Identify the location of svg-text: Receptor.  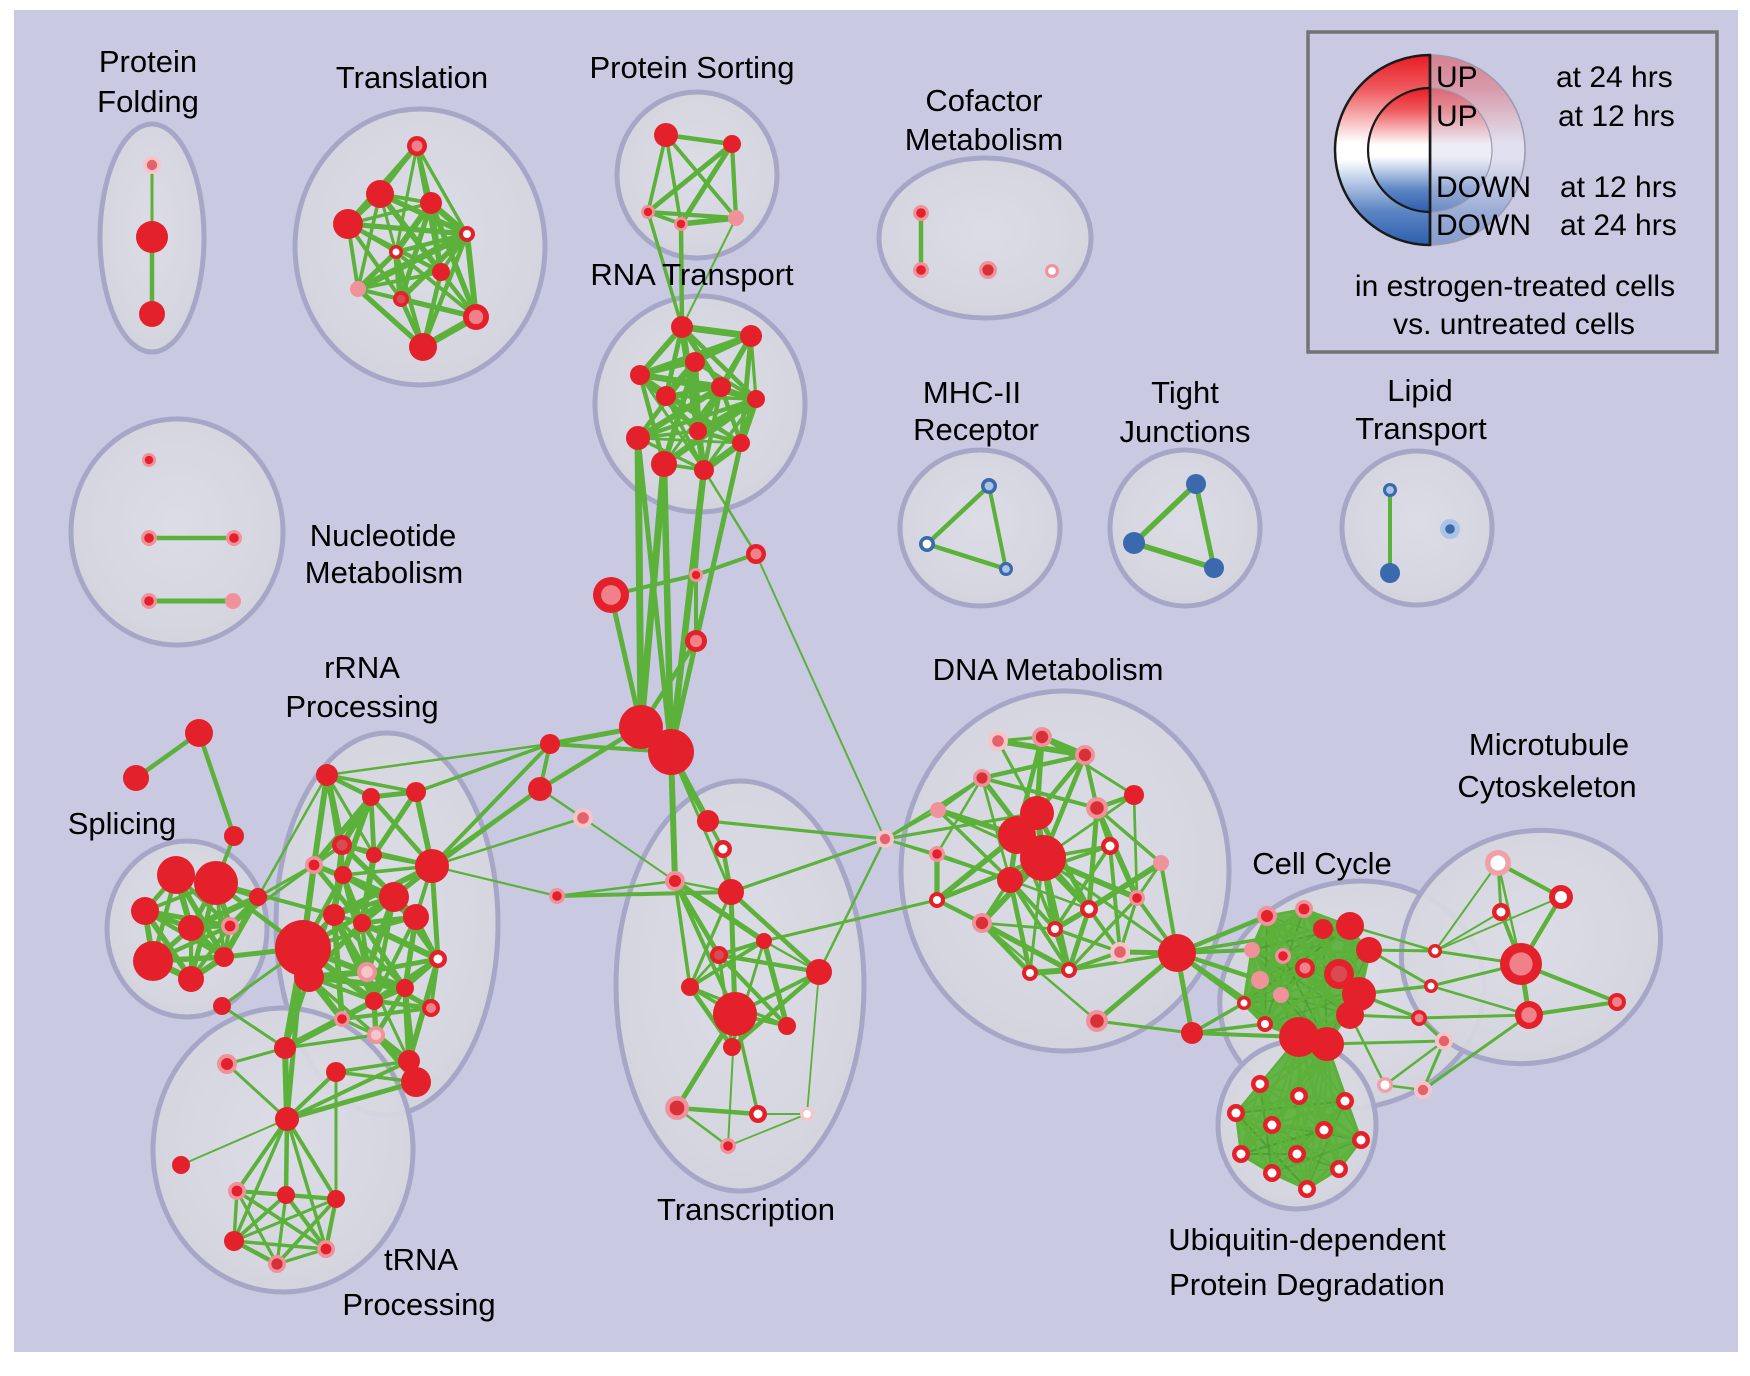
(976, 429).